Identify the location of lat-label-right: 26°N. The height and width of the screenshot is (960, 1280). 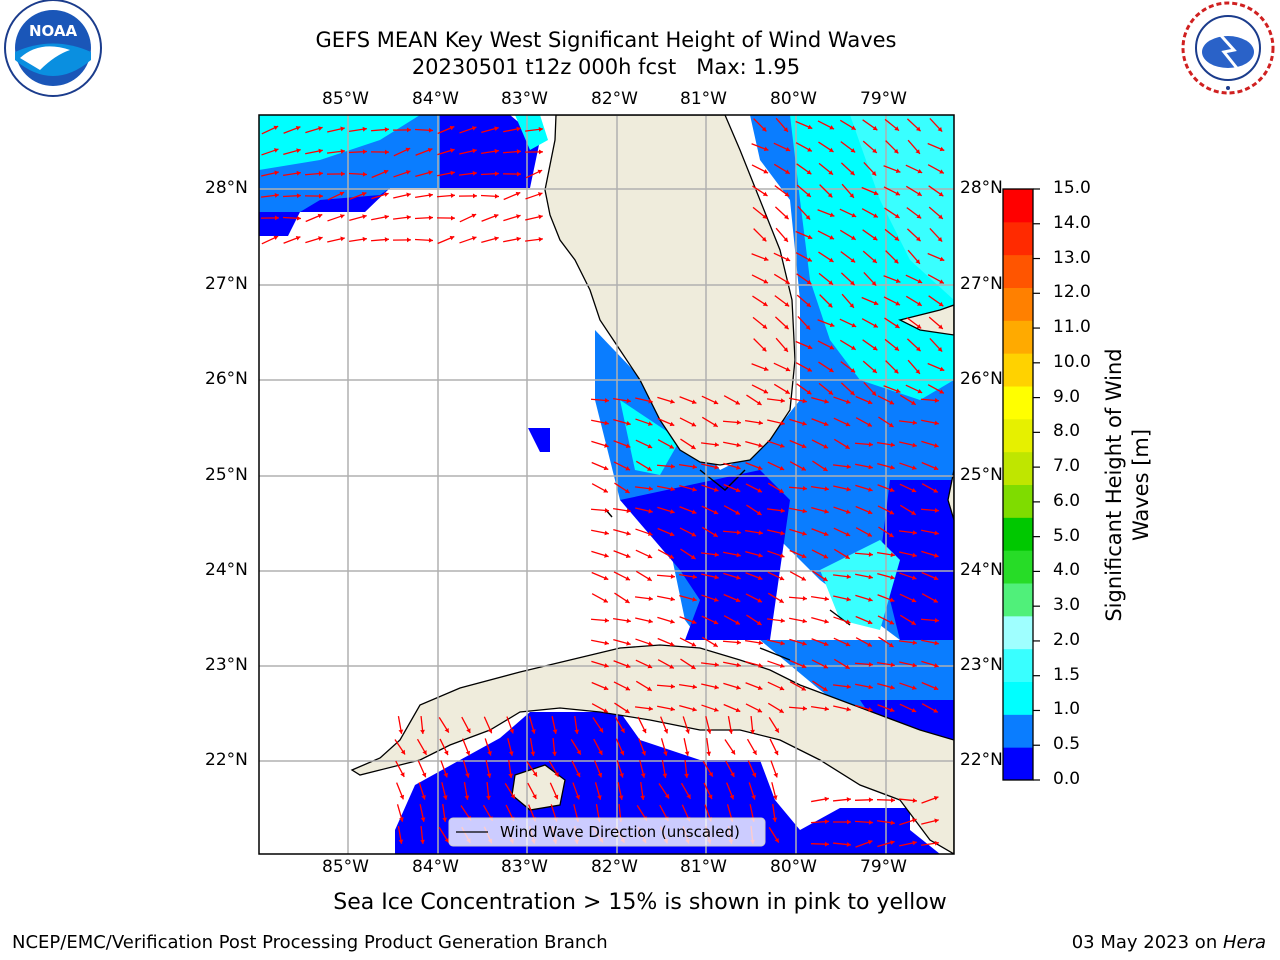
(981, 379).